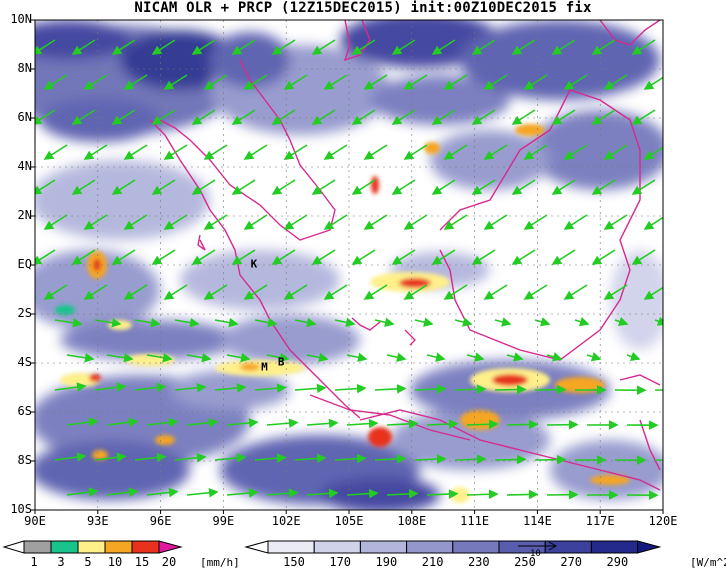  Describe the element at coordinates (21, 19) in the screenshot. I see `lat-label: 10N` at that location.